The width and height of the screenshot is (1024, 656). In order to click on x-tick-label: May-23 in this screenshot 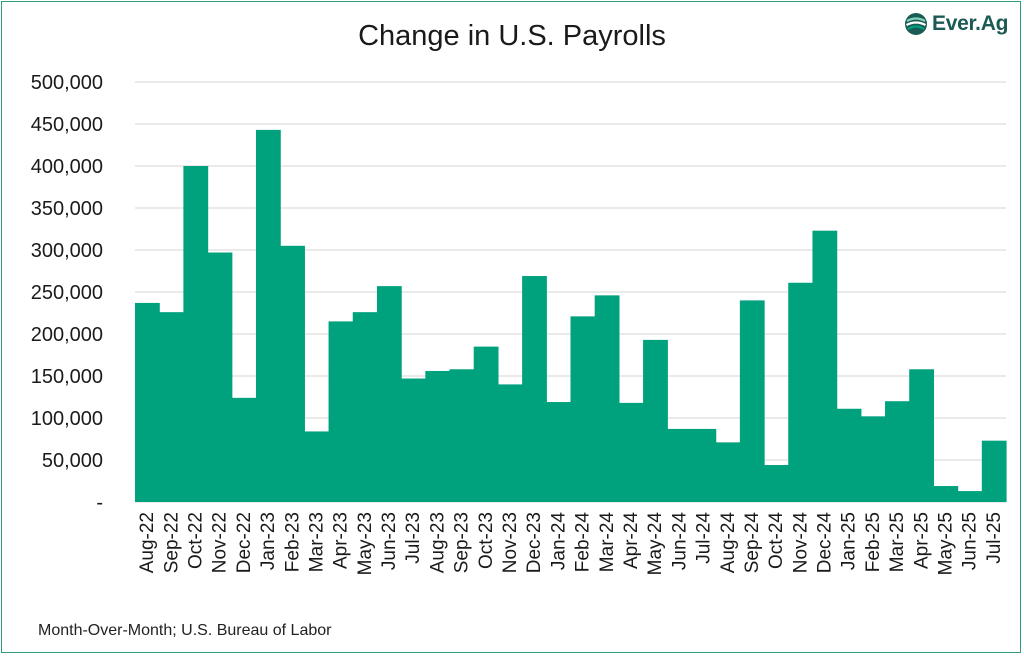, I will do `click(365, 543)`.